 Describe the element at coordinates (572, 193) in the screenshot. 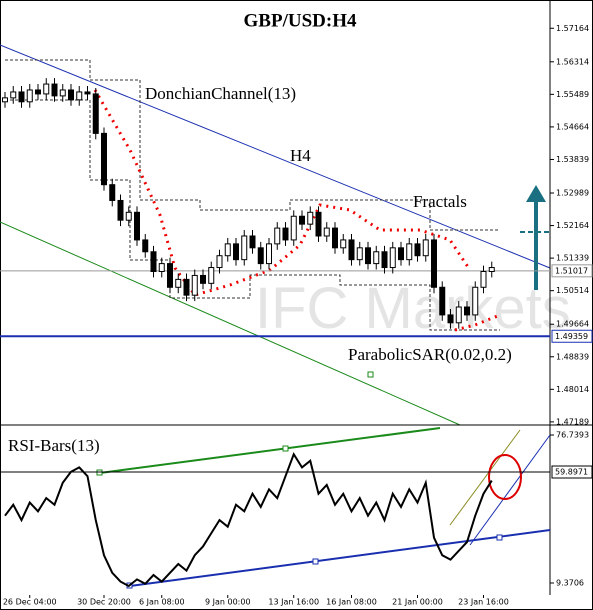

I see `y-tick-label: 1.52989` at that location.